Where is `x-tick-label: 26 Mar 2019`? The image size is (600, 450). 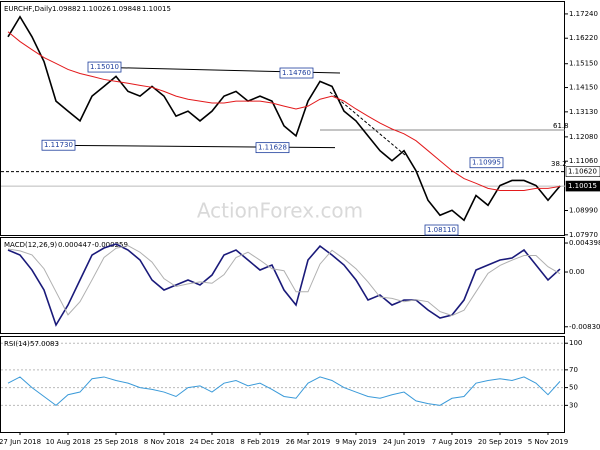
x-tick-label: 26 Mar 2019 is located at coordinates (308, 442).